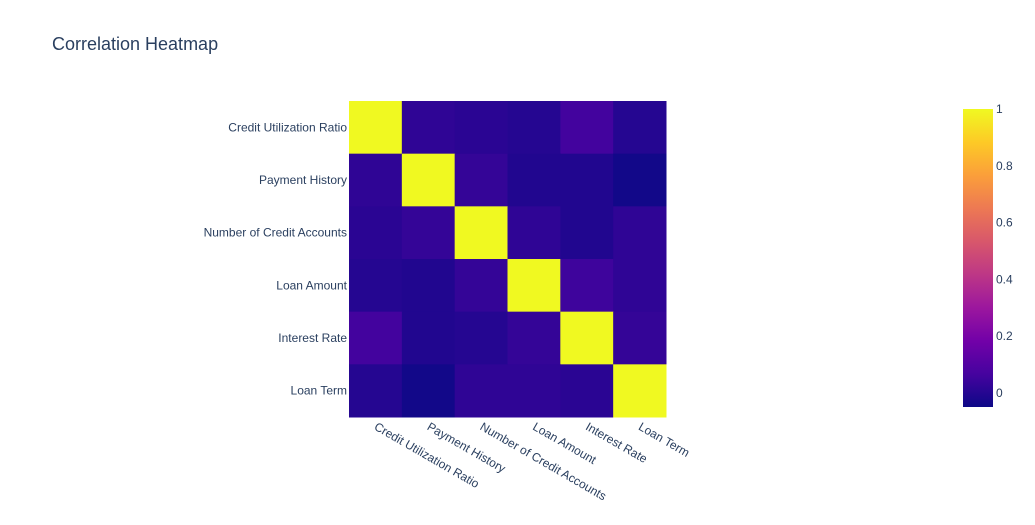 Image resolution: width=1035 pixels, height=525 pixels. I want to click on colorbar-tick-label: 1, so click(999, 109).